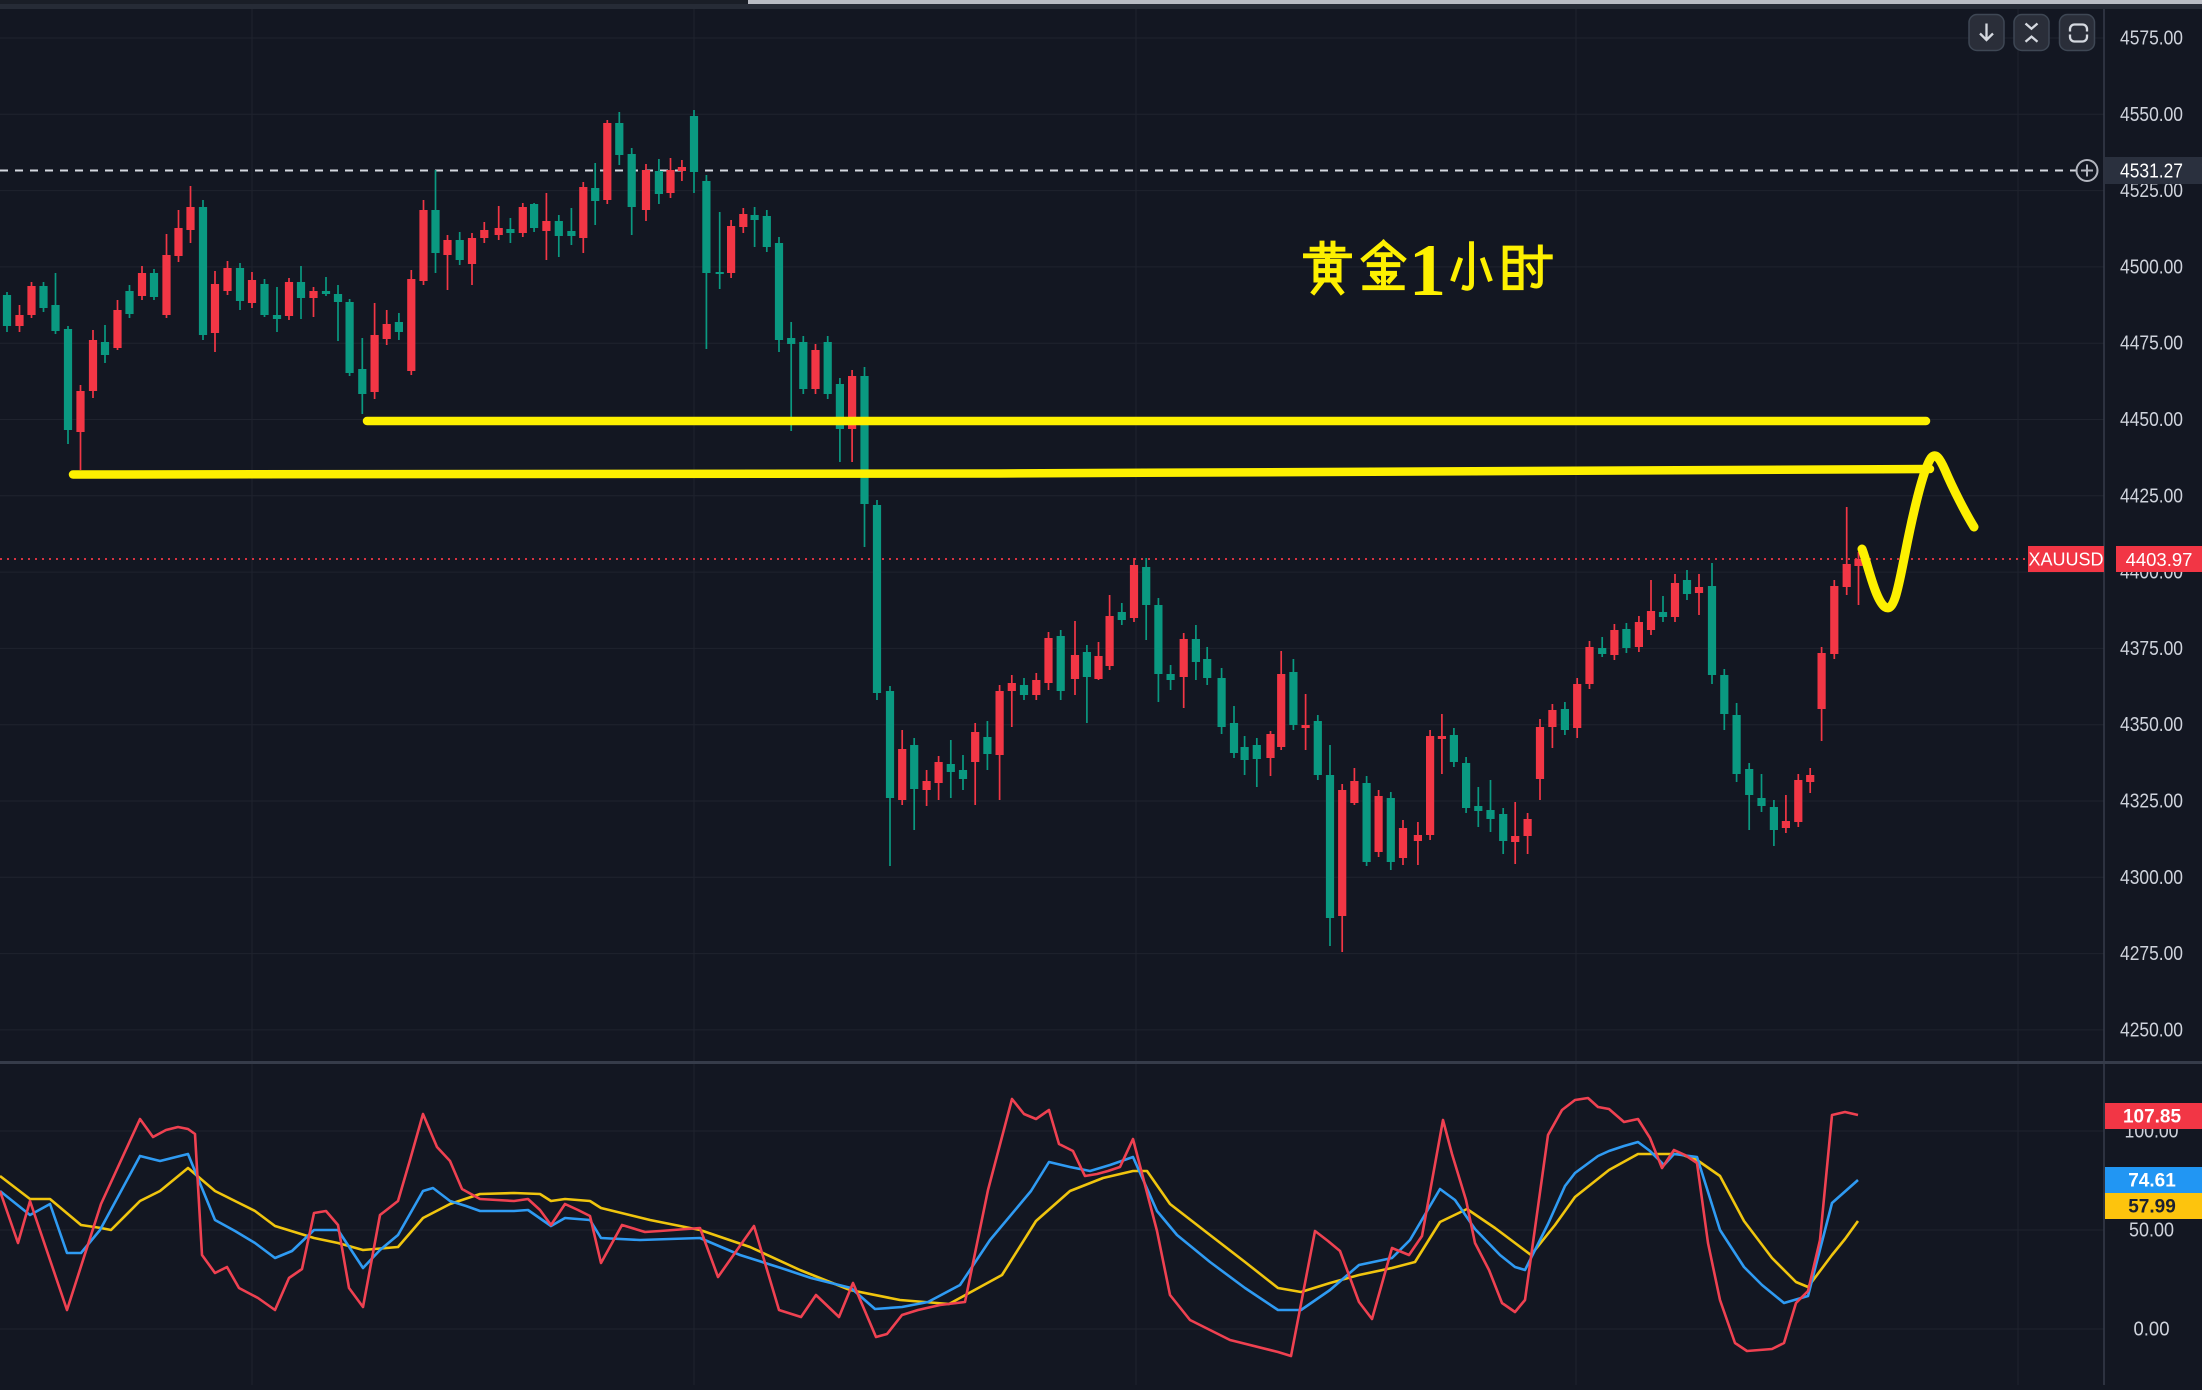 The width and height of the screenshot is (2202, 1390). What do you see at coordinates (2151, 802) in the screenshot?
I see `svg-text: 4325.00` at bounding box center [2151, 802].